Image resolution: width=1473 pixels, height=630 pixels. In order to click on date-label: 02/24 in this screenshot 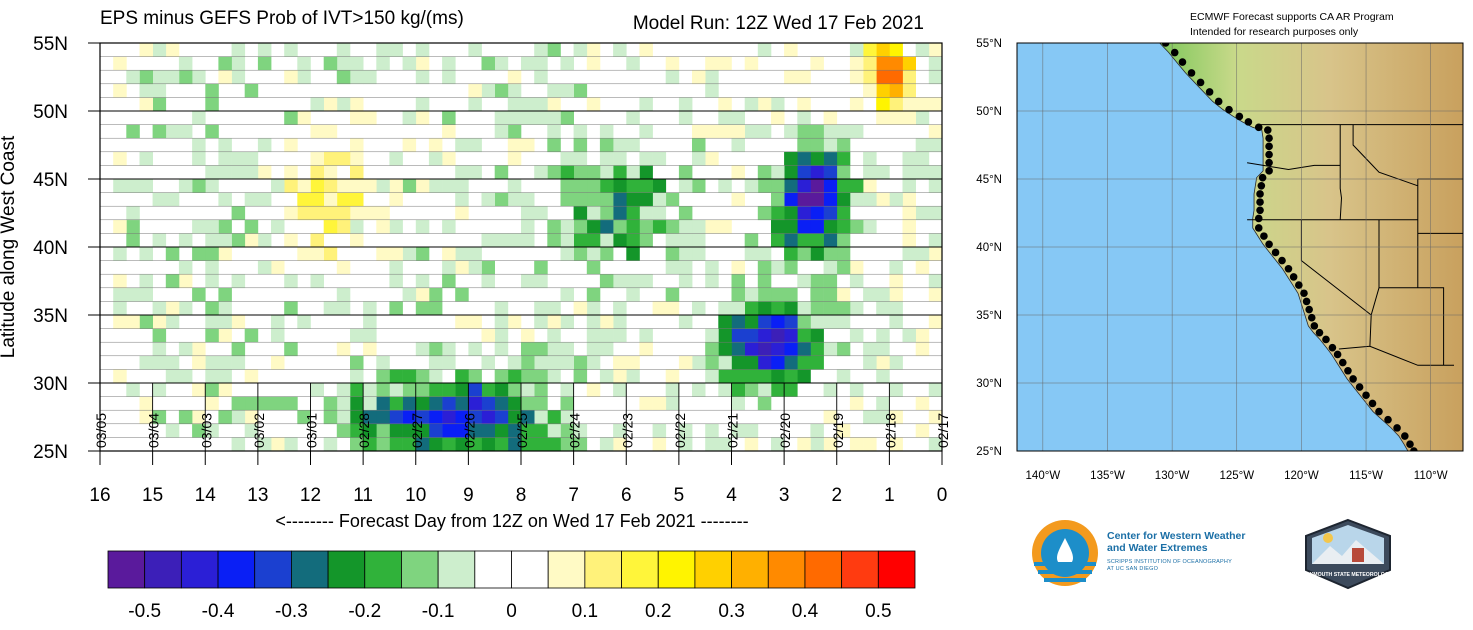, I will do `click(575, 430)`.